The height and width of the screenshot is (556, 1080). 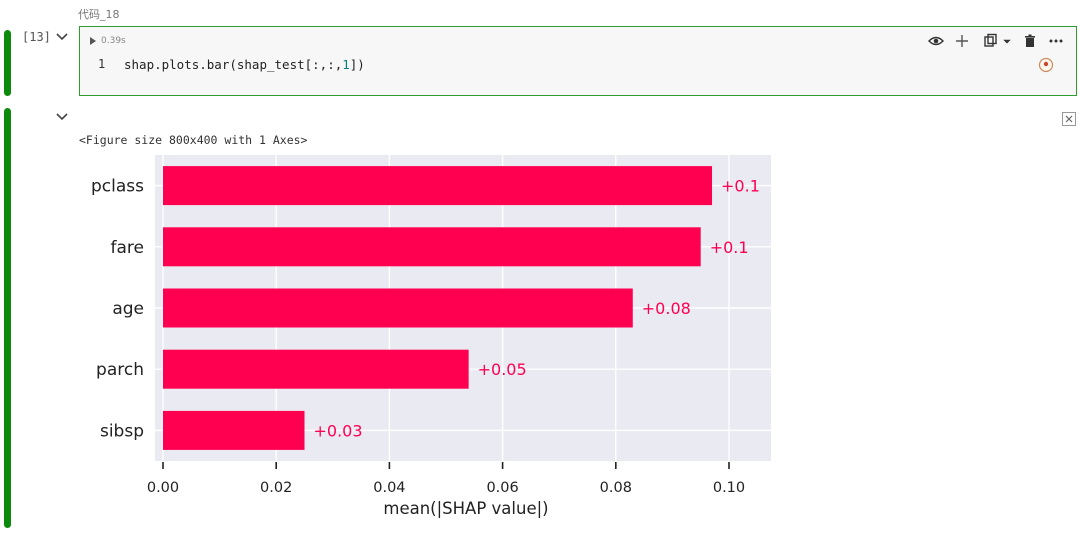 I want to click on chevron-down-icon, so click(x=1007, y=41).